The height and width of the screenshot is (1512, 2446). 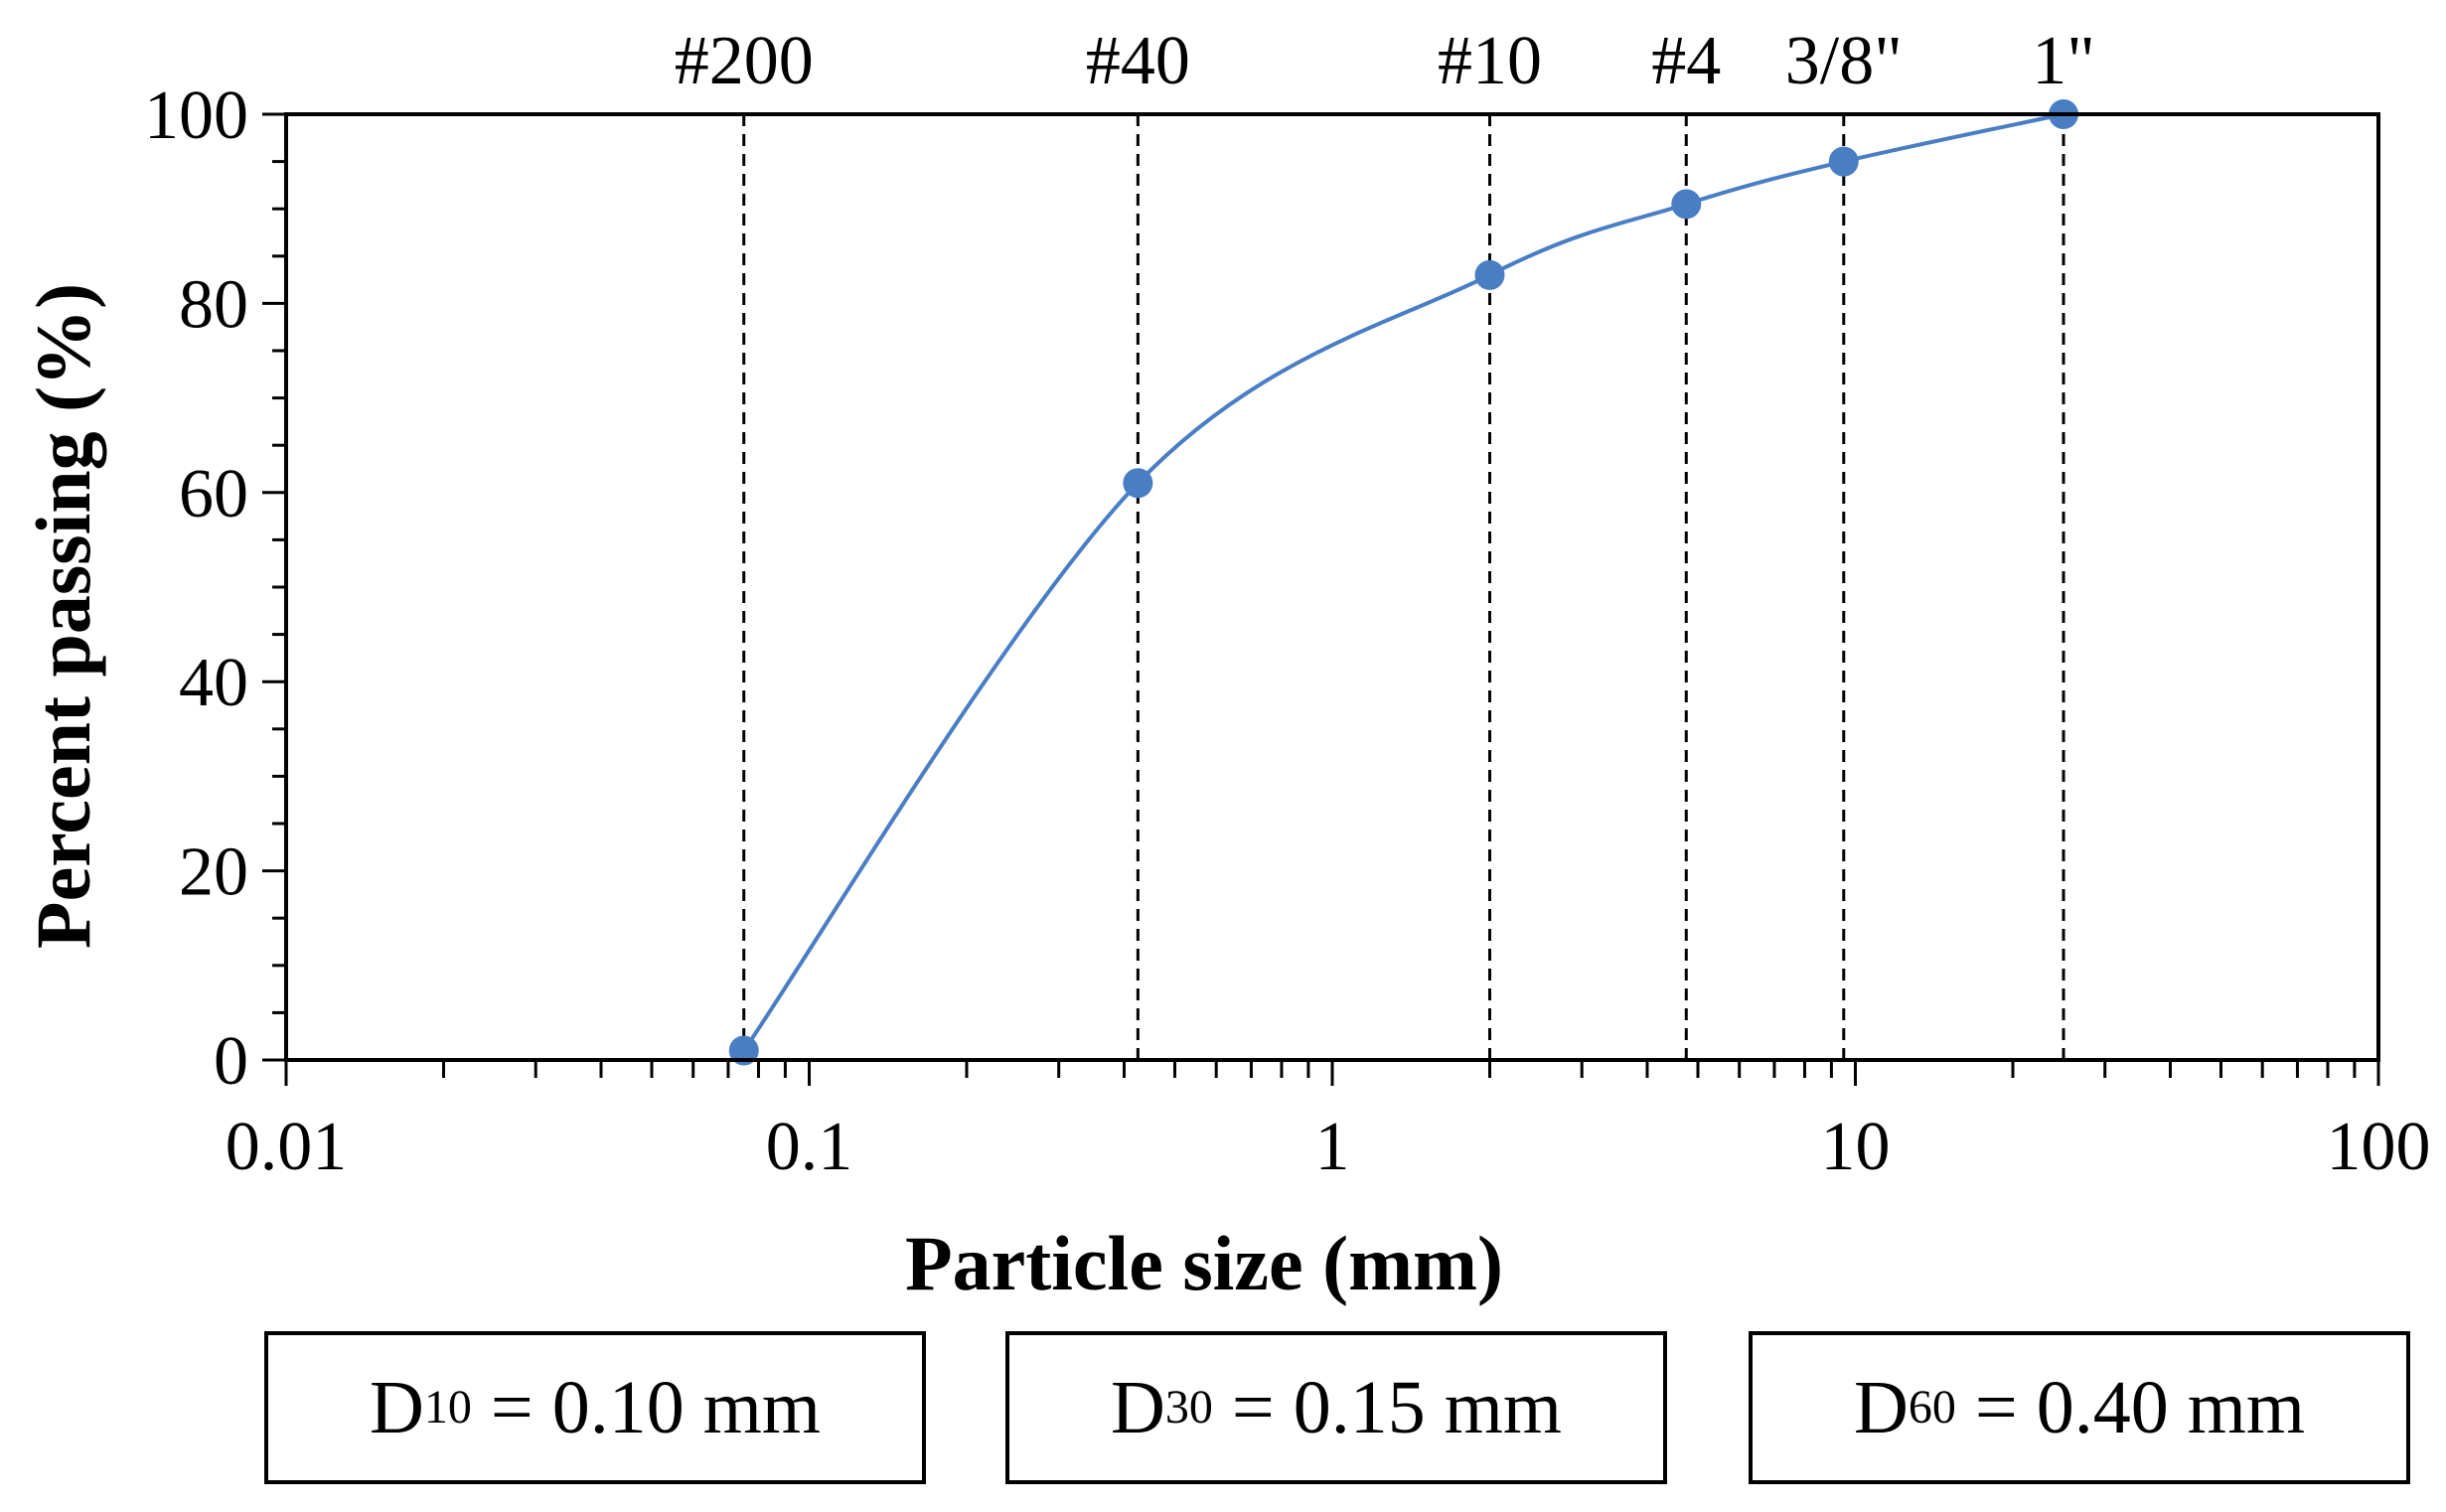 I want to click on d60-box: D 60 = 0.40 mm, so click(x=2079, y=1407).